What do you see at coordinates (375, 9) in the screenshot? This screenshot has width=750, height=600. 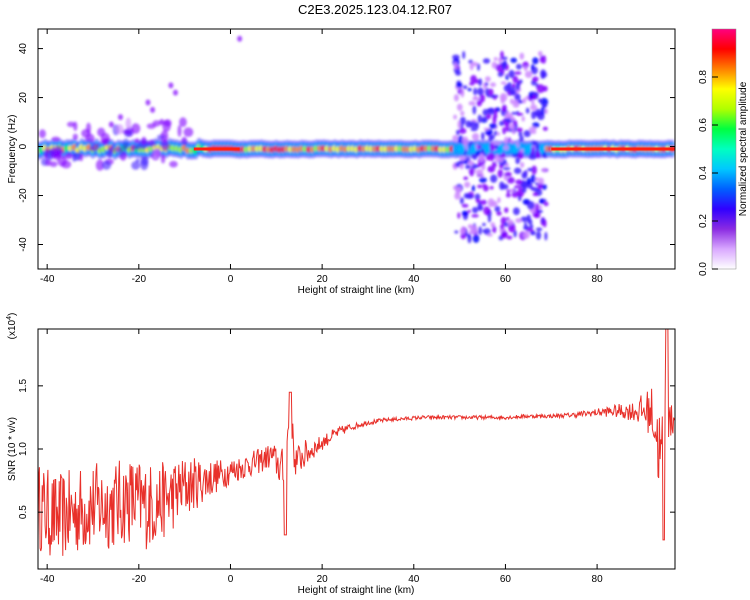 I see `page-title: C2E3.2025.123.04.12.R07` at bounding box center [375, 9].